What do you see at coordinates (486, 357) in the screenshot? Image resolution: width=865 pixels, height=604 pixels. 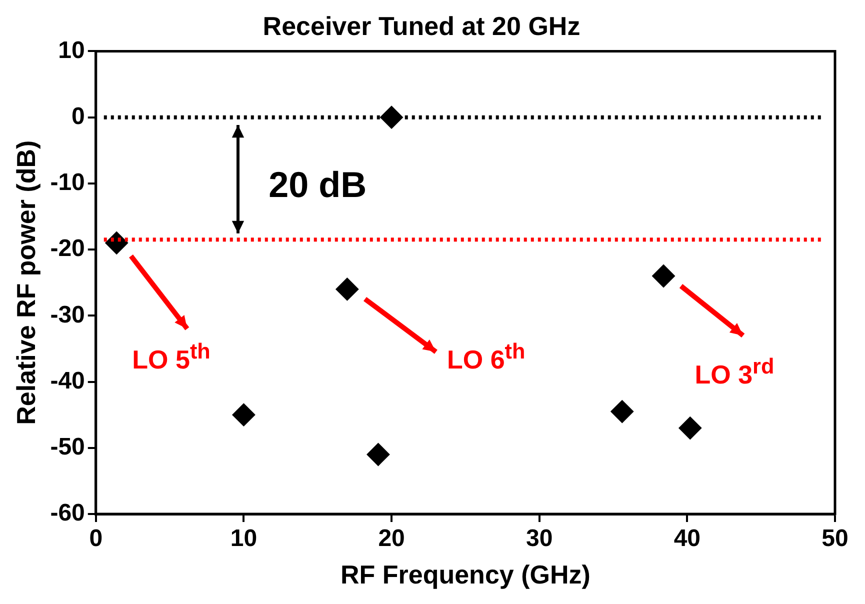 I see `annotation: LO 6$^{th}$` at bounding box center [486, 357].